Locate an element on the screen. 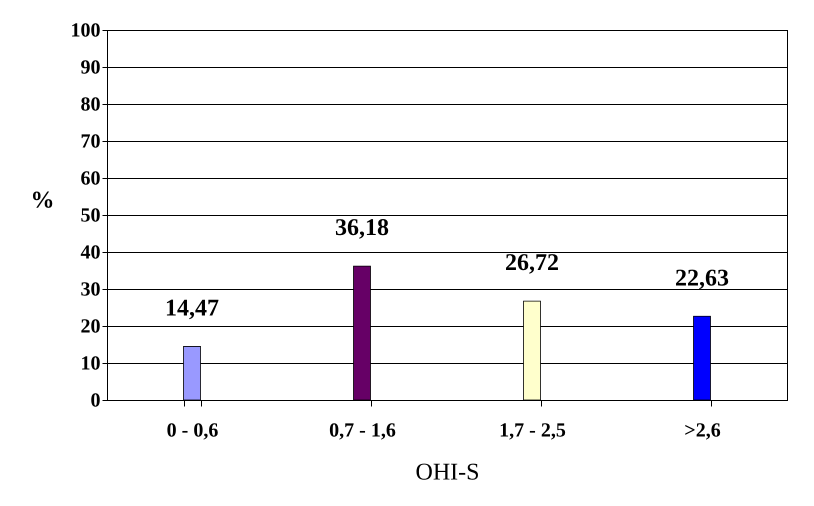  y-axis-title: % is located at coordinates (42, 201).